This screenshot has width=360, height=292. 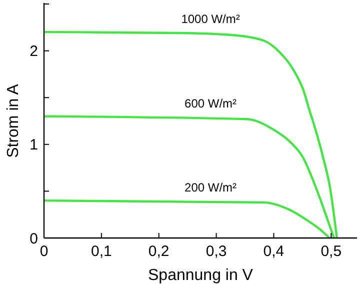 I want to click on x-tick-label: 0,4, so click(x=273, y=251).